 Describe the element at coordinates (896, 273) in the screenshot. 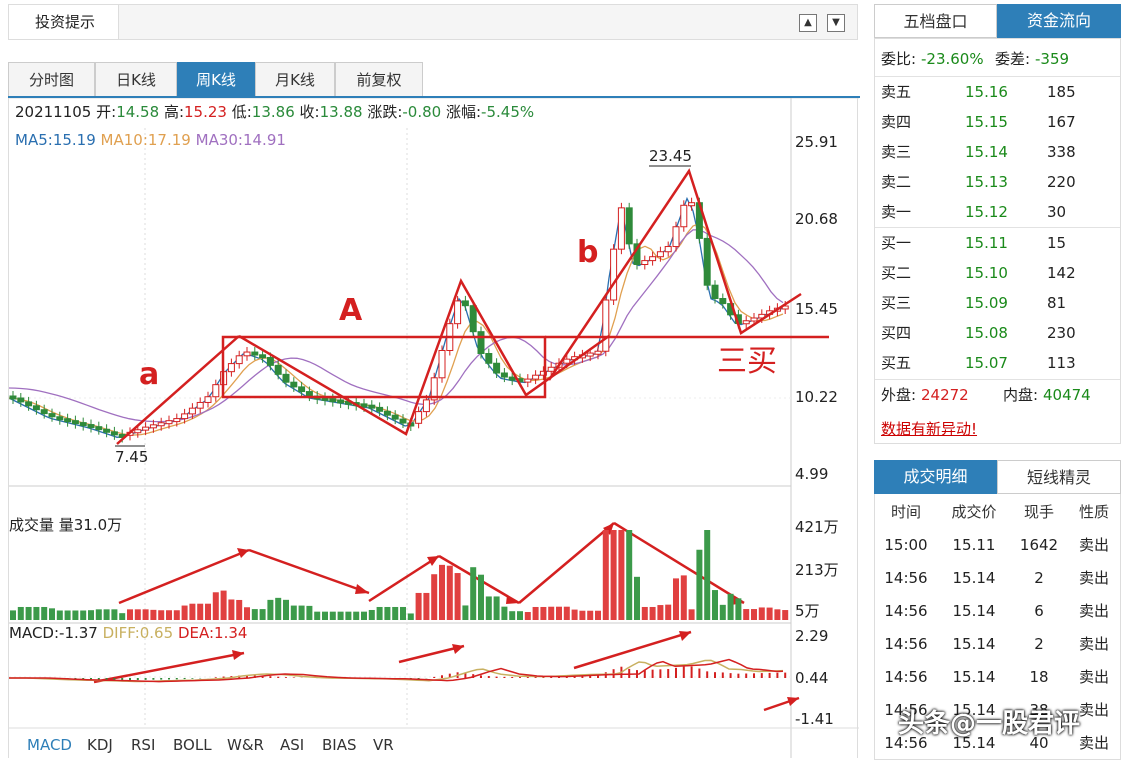

I see `bid-level: 买二` at that location.